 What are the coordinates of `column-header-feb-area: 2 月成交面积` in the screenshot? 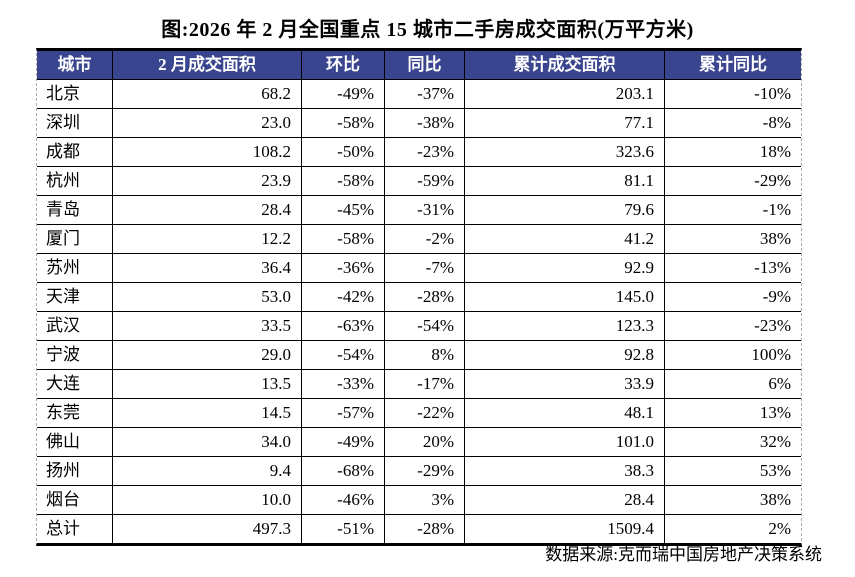 It's located at (207, 65).